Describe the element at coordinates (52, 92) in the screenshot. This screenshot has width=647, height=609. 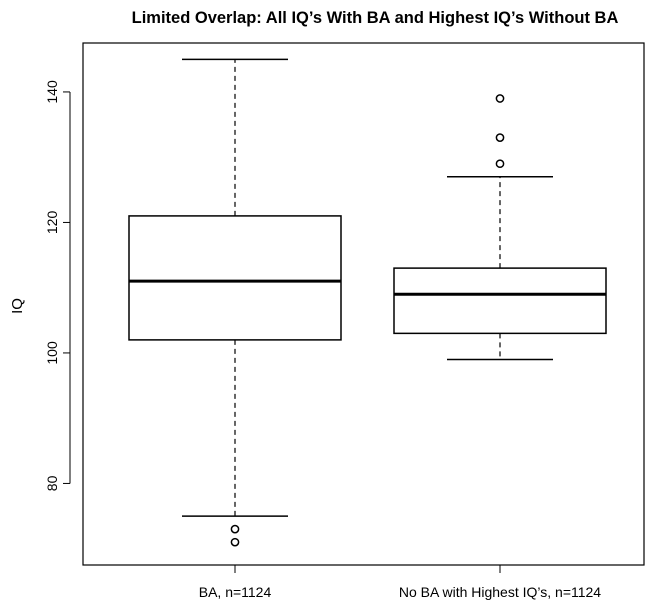
I see `y-tick-label: 140` at that location.